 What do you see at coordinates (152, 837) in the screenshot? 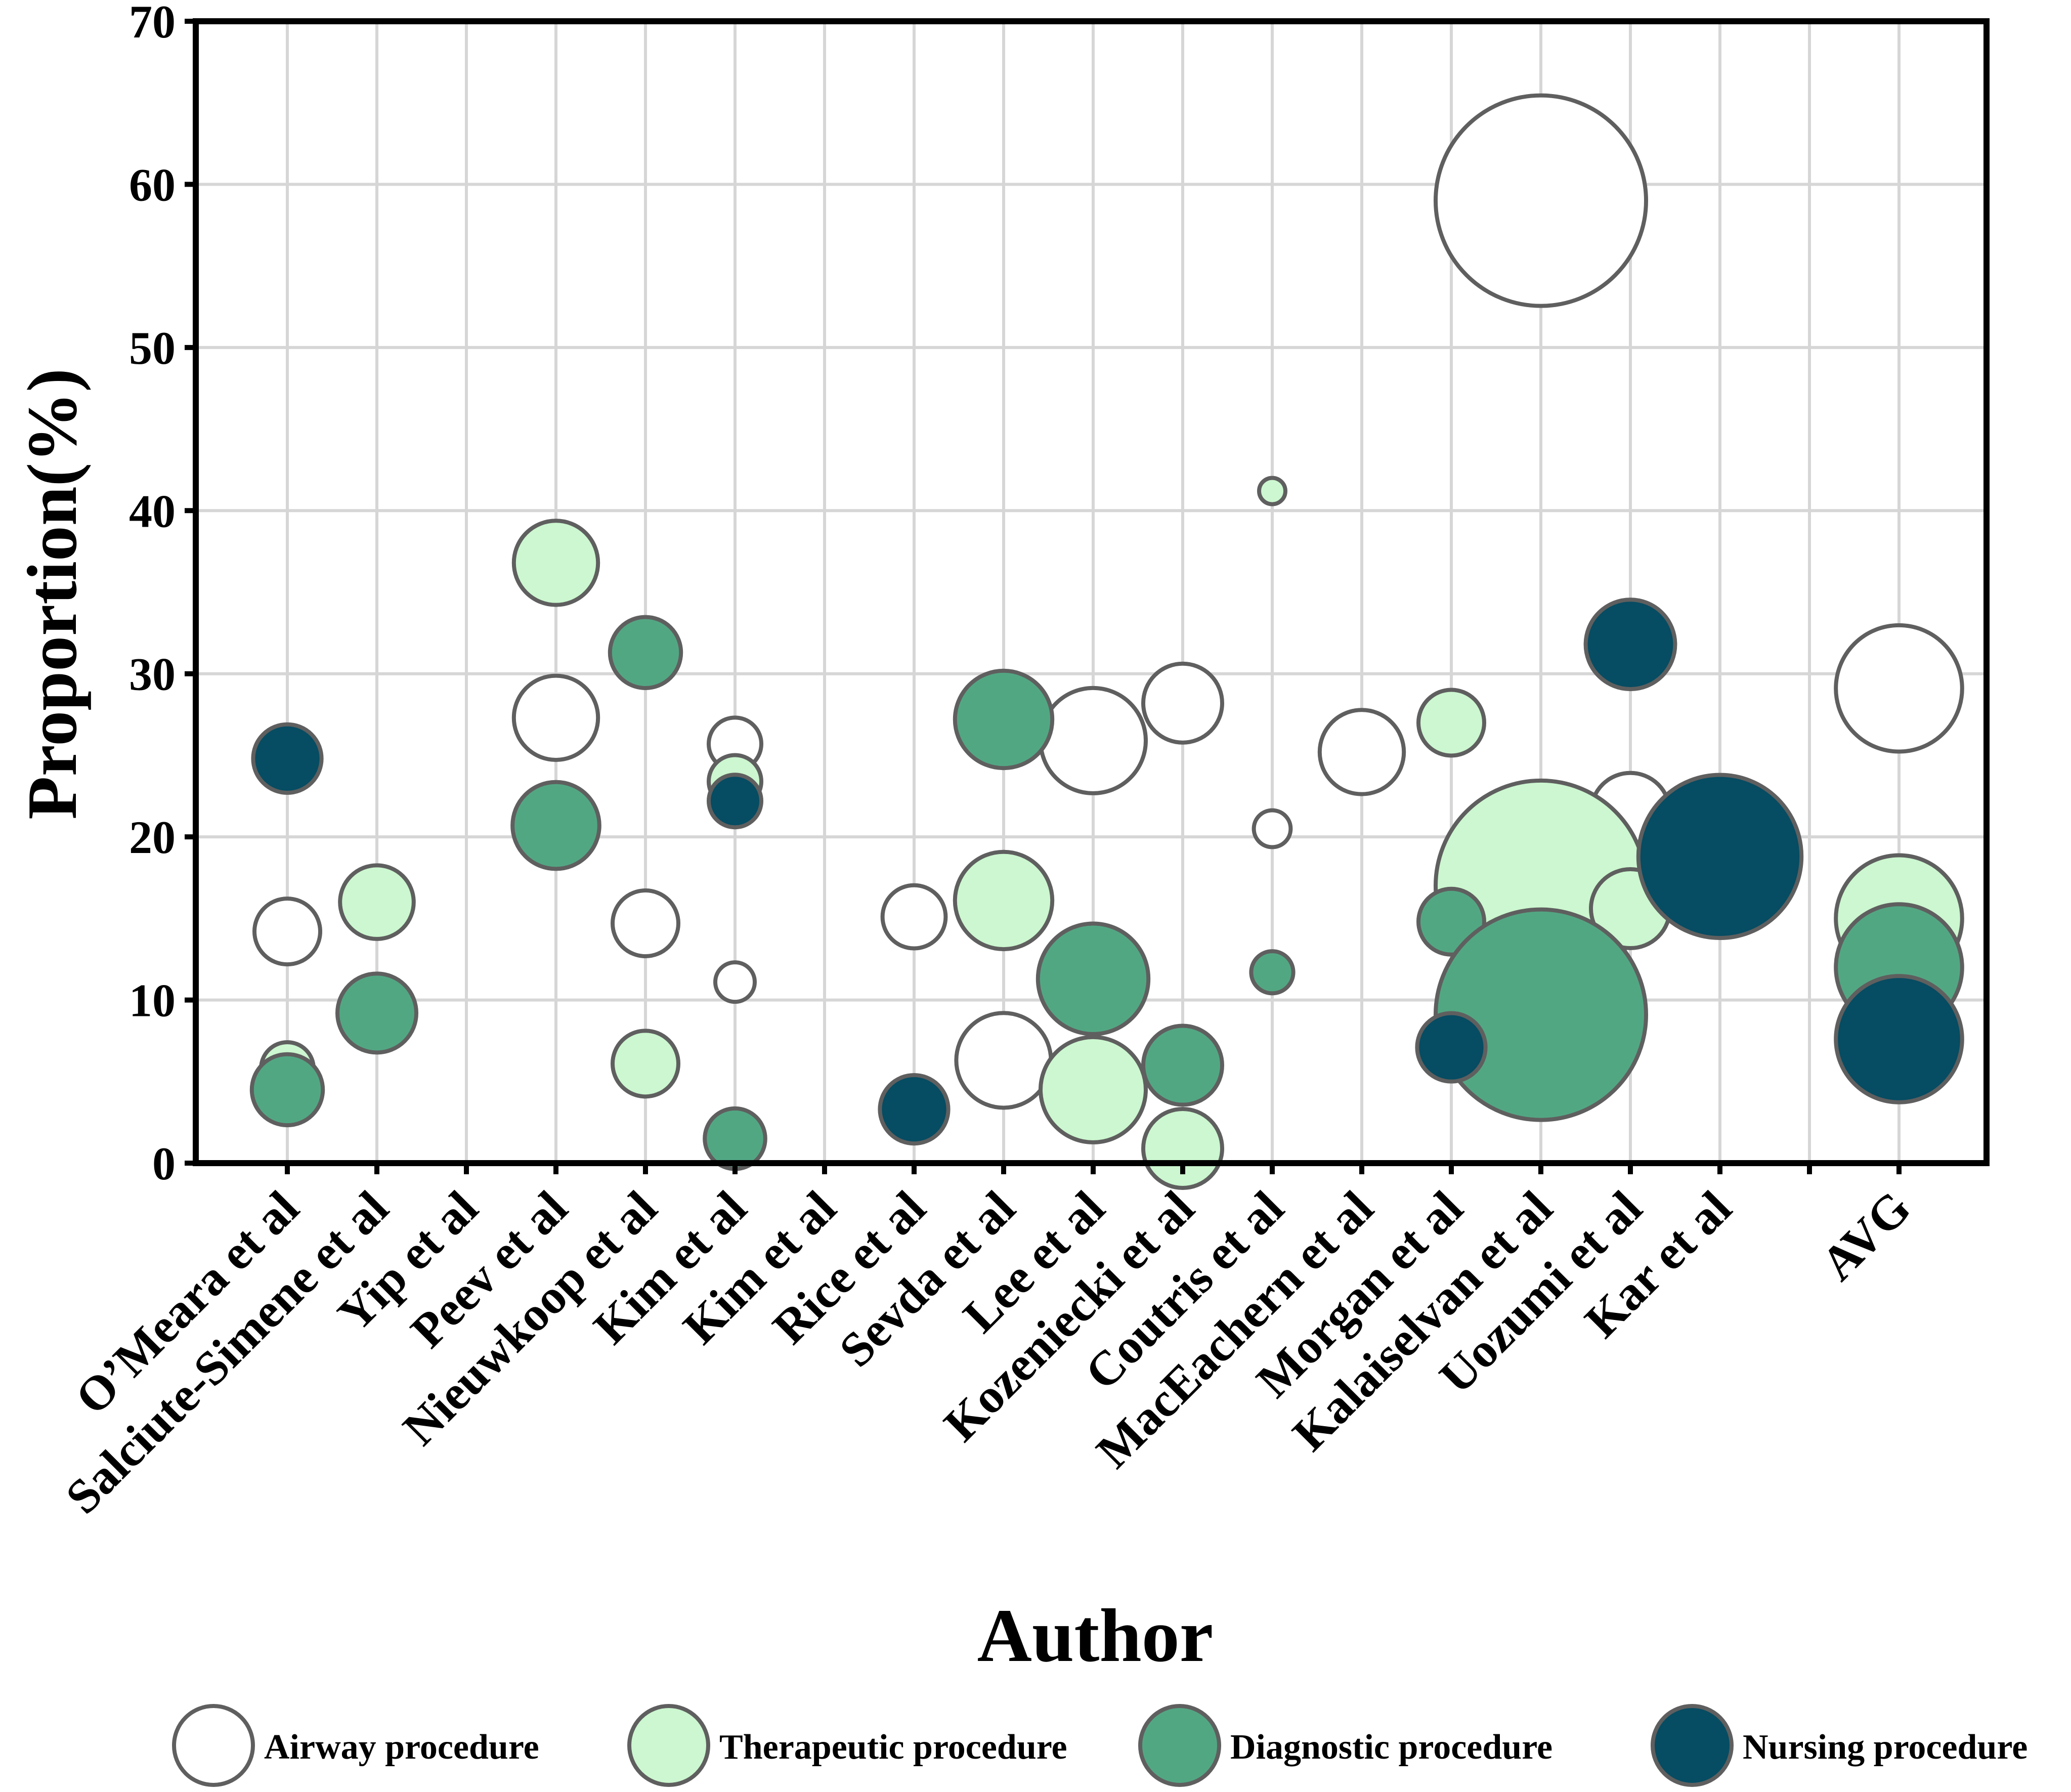
I see `y-tick-label: 20` at bounding box center [152, 837].